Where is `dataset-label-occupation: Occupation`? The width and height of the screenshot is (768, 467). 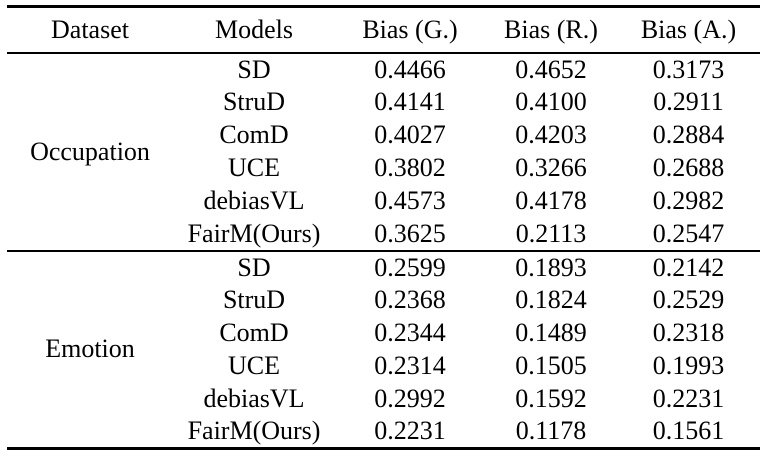 dataset-label-occupation: Occupation is located at coordinates (90, 151).